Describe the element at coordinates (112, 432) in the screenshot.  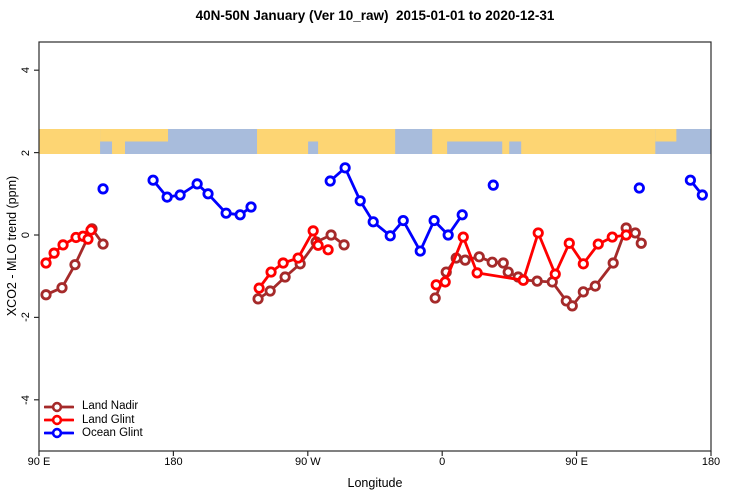
I see `legend-label-ocean-glint: Ocean Glint` at that location.